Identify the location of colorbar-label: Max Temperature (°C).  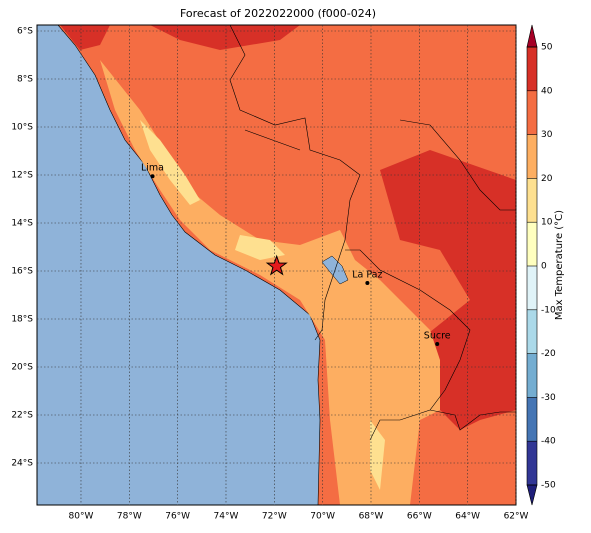
(559, 265).